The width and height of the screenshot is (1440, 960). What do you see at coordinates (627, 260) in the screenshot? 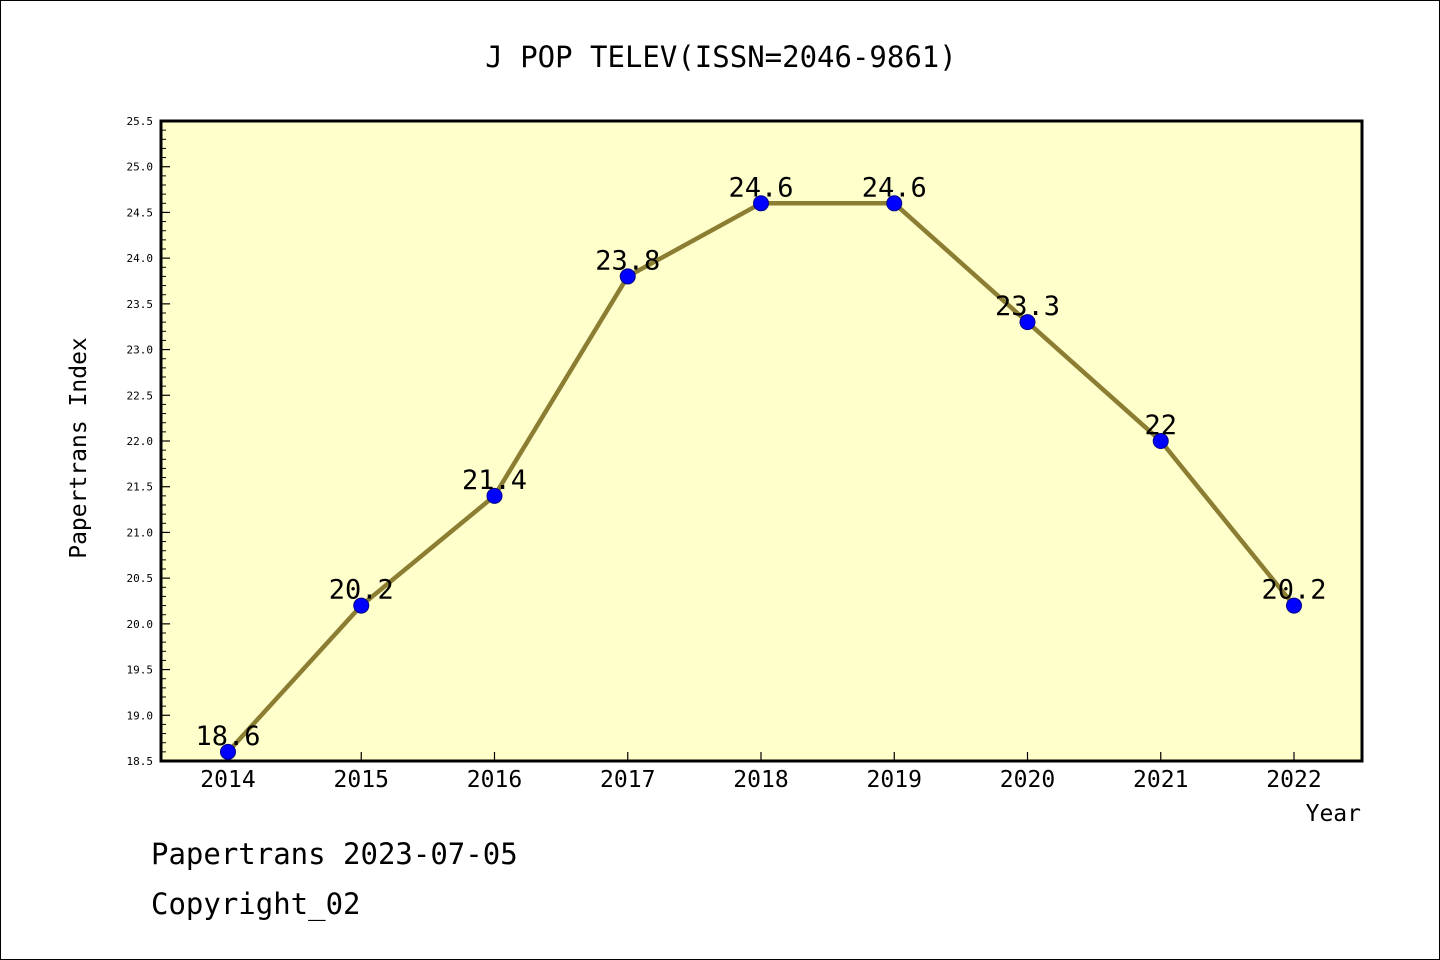
I see `data-label: 23.8` at bounding box center [627, 260].